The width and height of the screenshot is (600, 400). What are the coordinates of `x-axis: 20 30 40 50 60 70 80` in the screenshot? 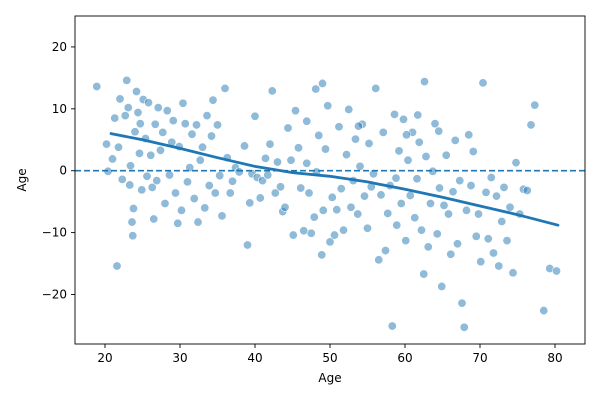 It's located at (330, 354).